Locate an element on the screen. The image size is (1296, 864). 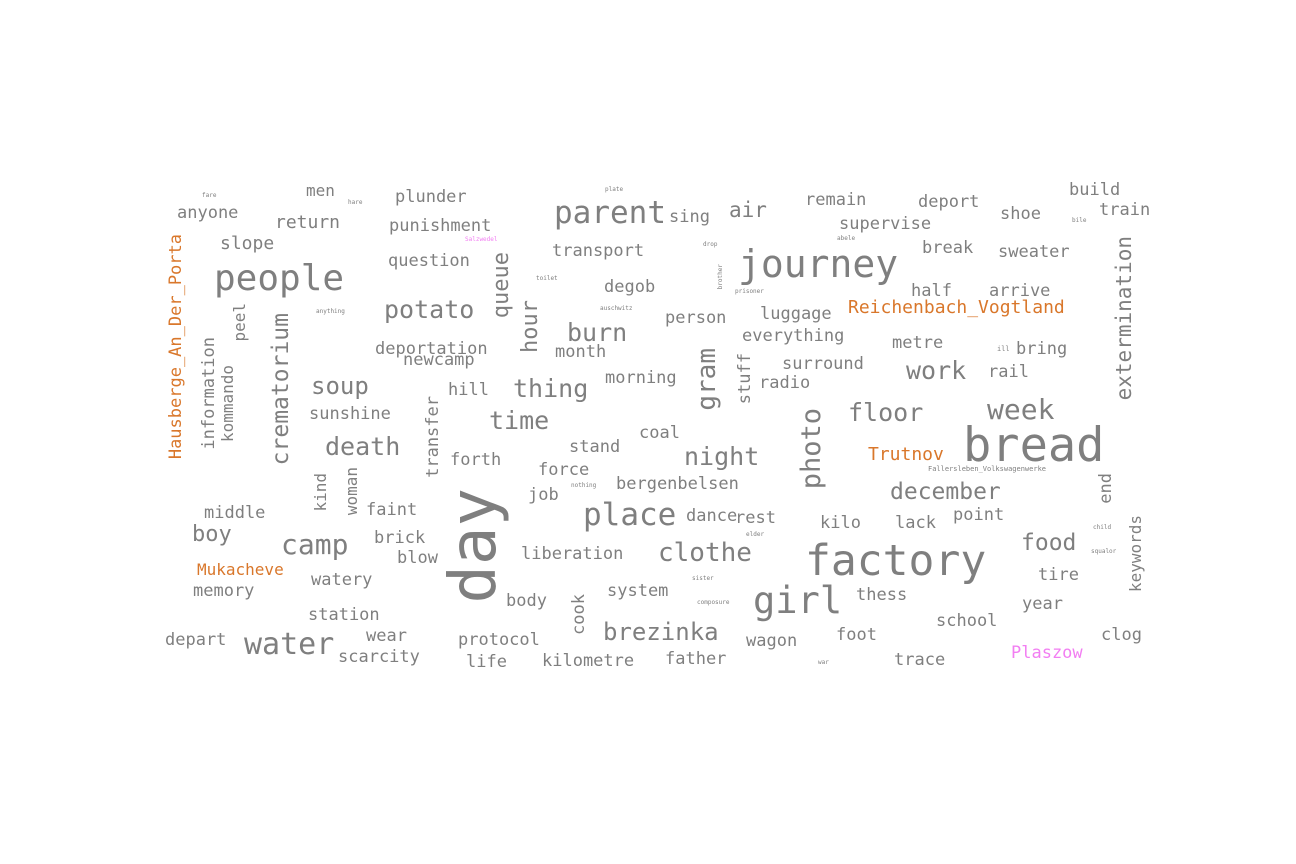
cloud-word: sunshine is located at coordinates (350, 414).